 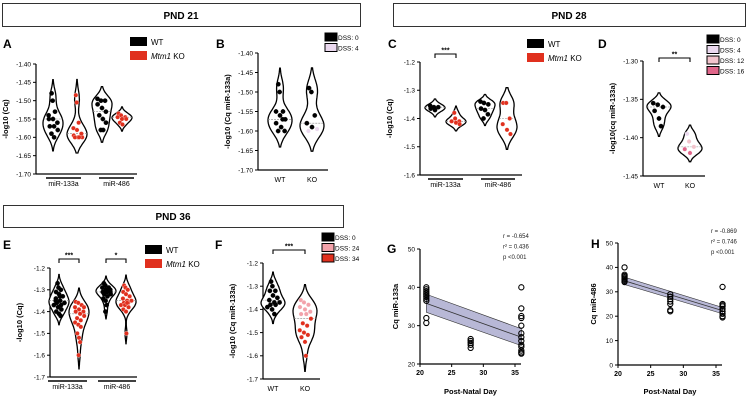 I want to click on y-tick-label: -1.3, so click(x=410, y=91).